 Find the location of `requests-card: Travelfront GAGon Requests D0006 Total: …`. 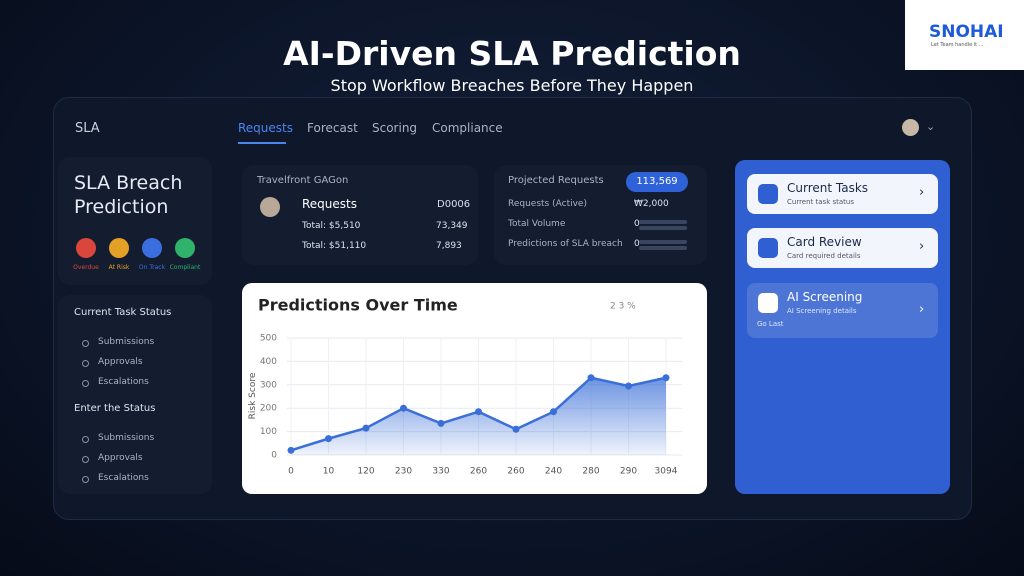

requests-card: Travelfront GAGon Requests D0006 Total: … is located at coordinates (360, 215).